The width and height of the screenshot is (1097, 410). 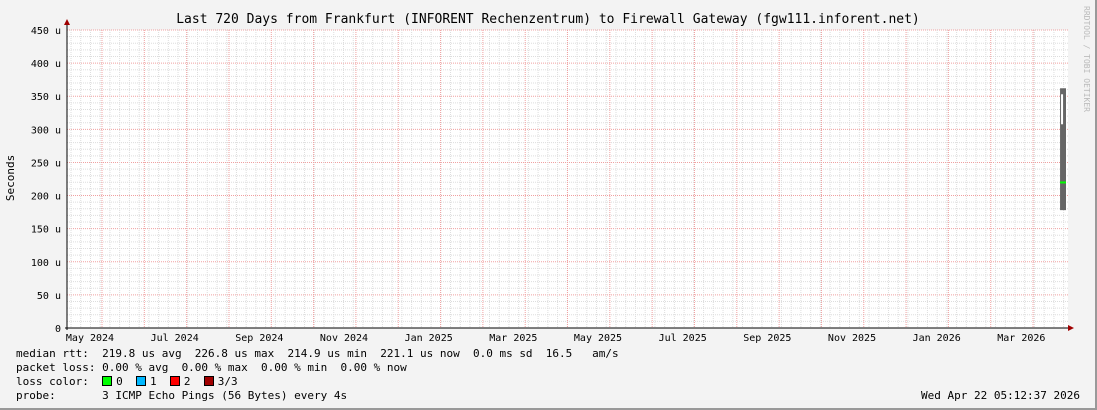 I want to click on loss-label-3: 3/3, so click(x=227, y=381).